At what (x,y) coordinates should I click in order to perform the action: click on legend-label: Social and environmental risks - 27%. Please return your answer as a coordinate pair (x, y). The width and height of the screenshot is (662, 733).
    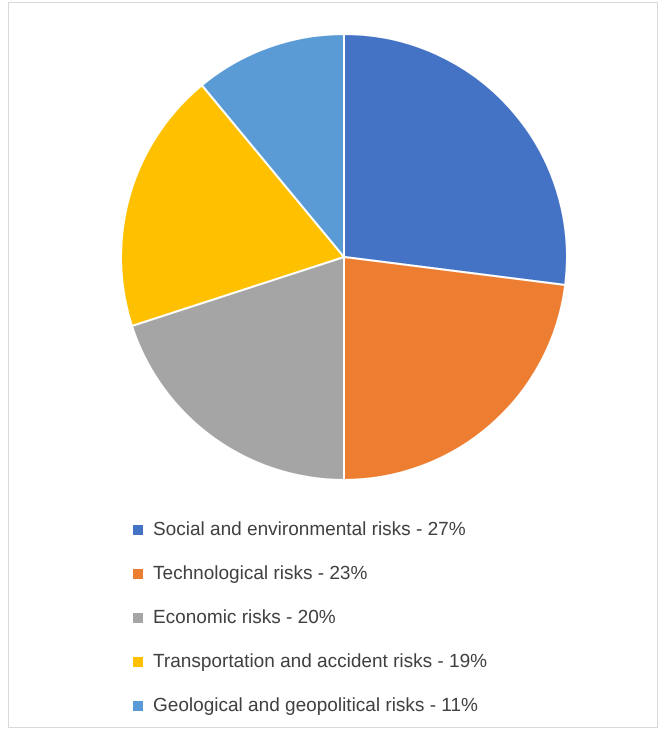
    Looking at the image, I should click on (309, 530).